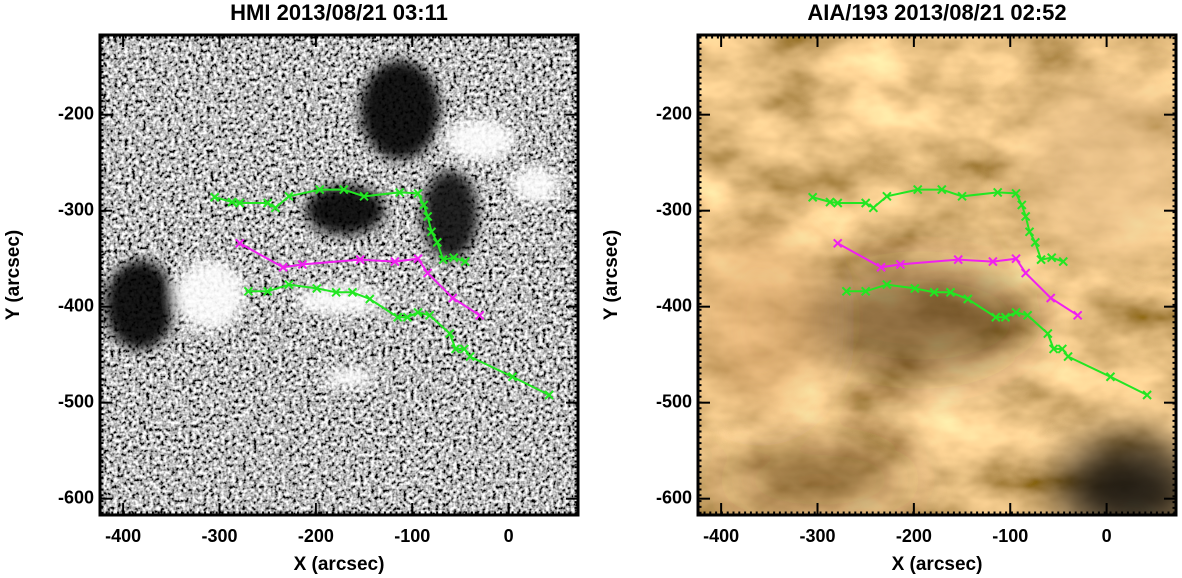 This screenshot has width=1182, height=578. I want to click on chart-title: AIA/193 2013/08/21 02:52, so click(936, 12).